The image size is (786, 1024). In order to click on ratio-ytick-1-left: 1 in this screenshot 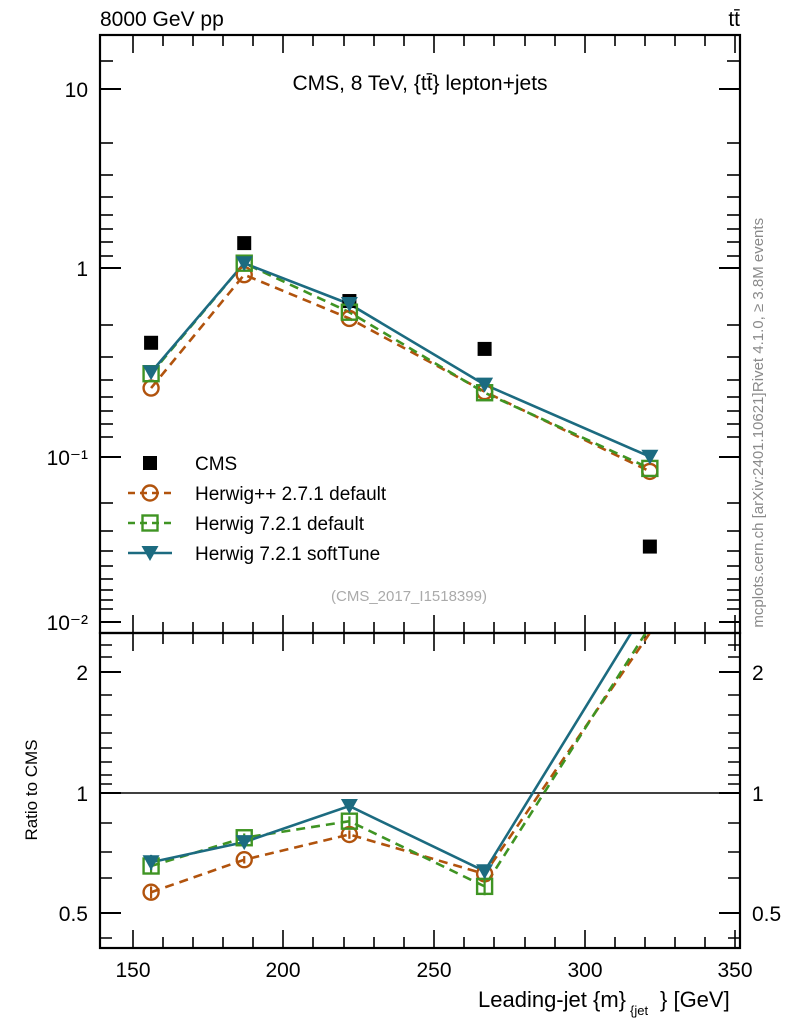, I will do `click(82, 794)`.